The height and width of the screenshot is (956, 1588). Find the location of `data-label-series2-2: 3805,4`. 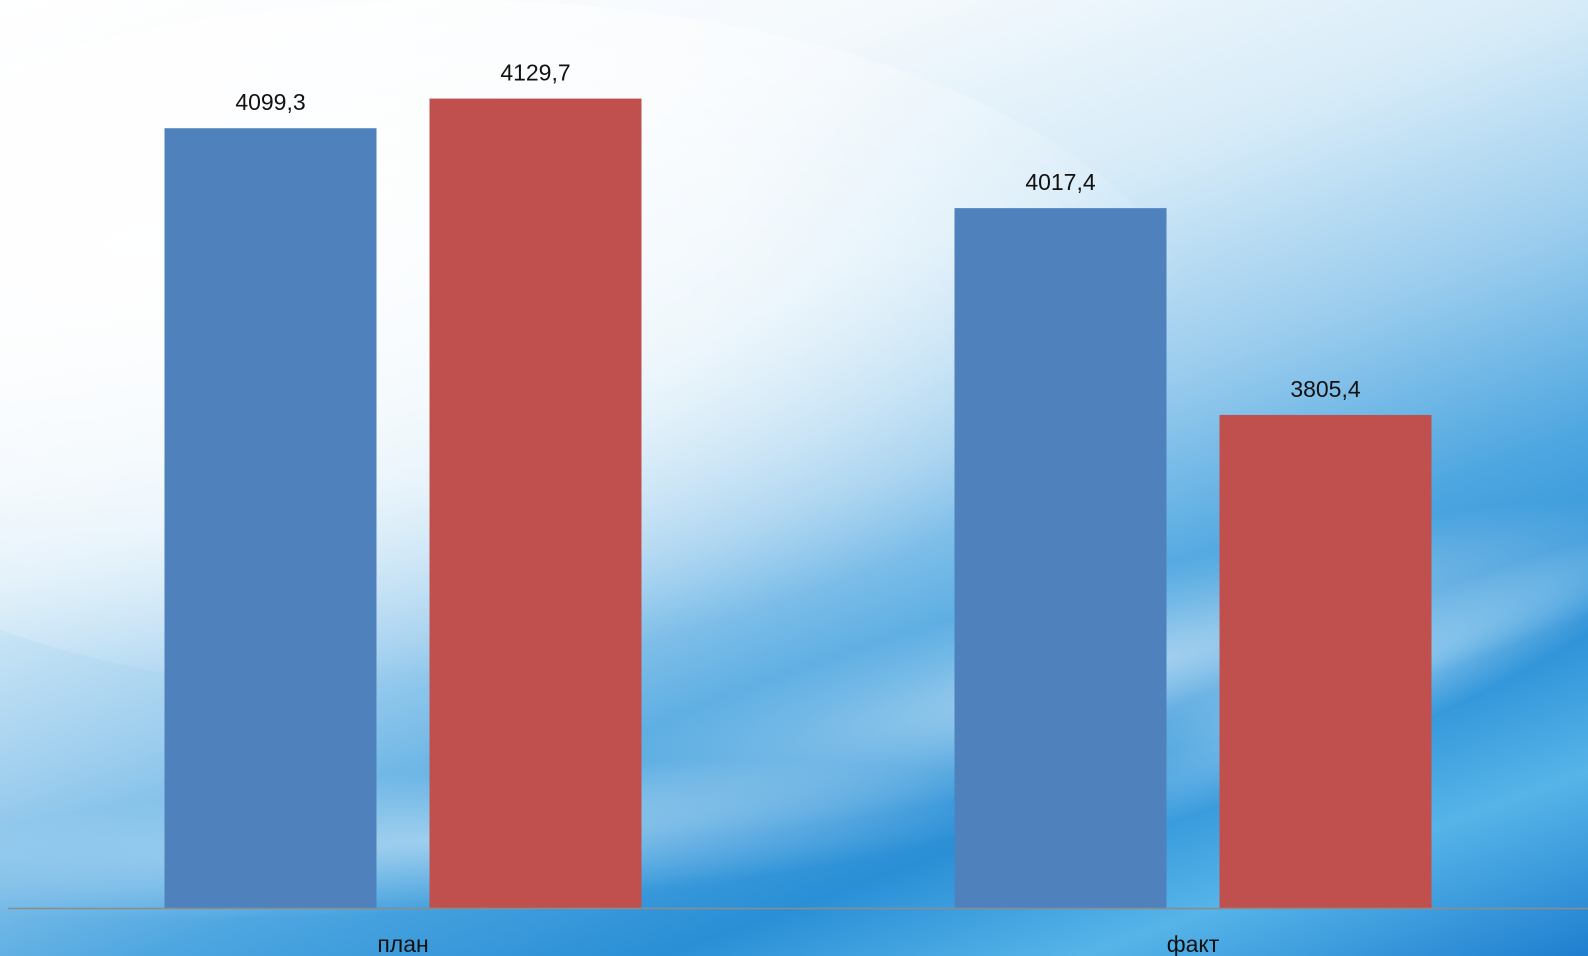

data-label-series2-2: 3805,4 is located at coordinates (1325, 389).